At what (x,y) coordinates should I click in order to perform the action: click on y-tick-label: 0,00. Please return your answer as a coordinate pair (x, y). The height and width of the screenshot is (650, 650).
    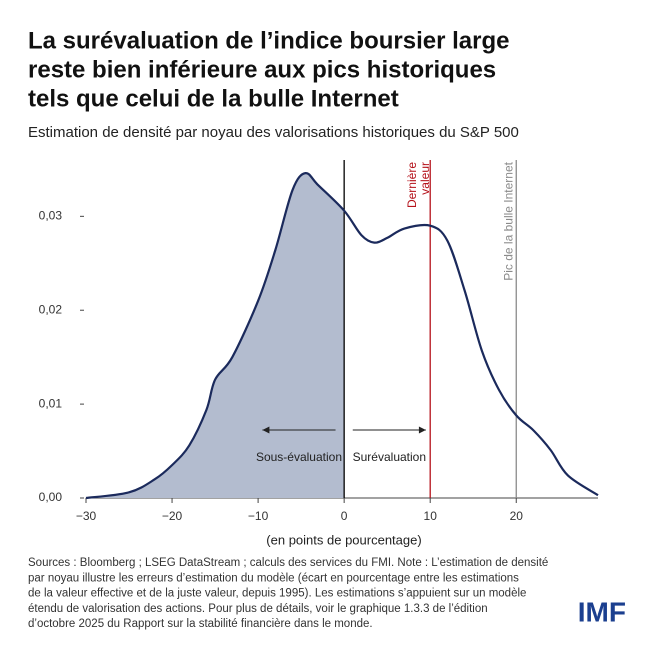
    Looking at the image, I should click on (51, 497).